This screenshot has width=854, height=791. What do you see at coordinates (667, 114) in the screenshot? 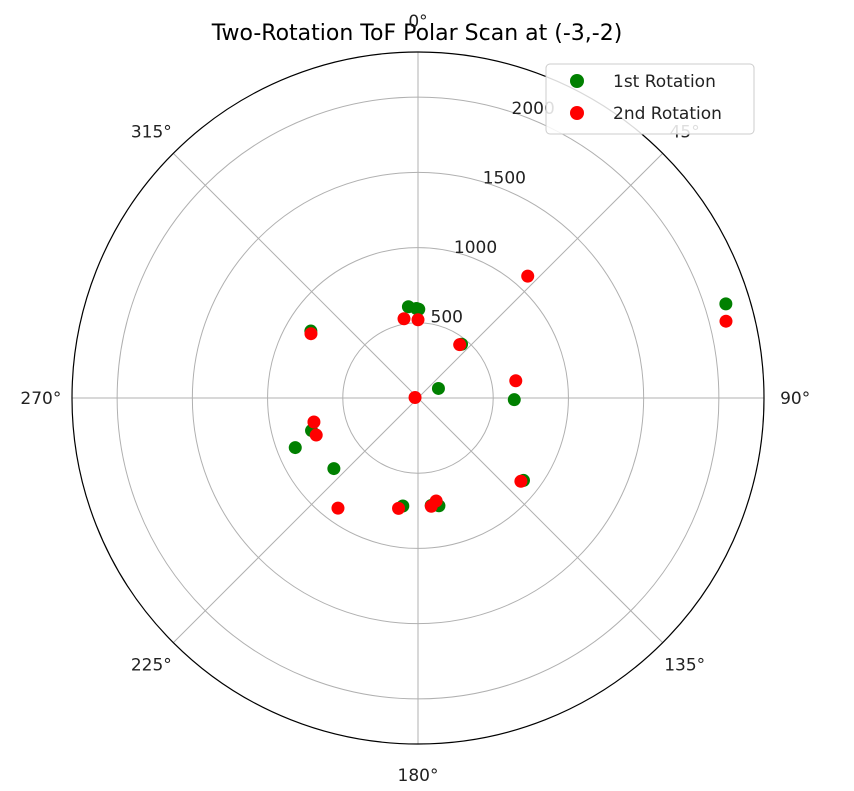
I see `legend-label-2nd-rotation: 2nd Rotation` at bounding box center [667, 114].